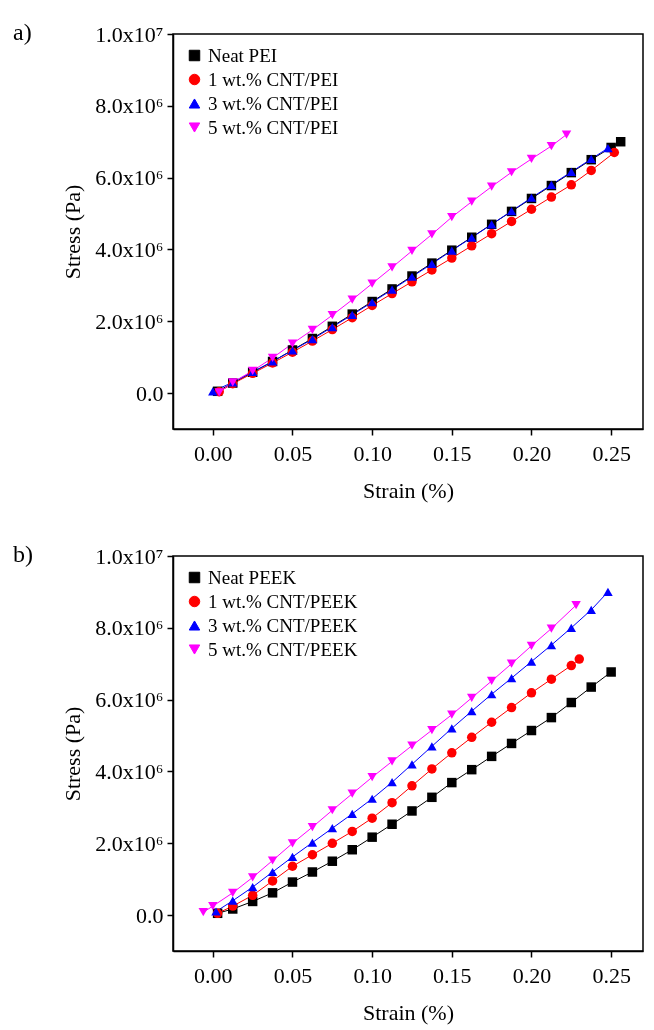 Image resolution: width=654 pixels, height=1030 pixels. Describe the element at coordinates (273, 127) in the screenshot. I see `legend-label: 5 wt.% CNT/PEI` at that location.